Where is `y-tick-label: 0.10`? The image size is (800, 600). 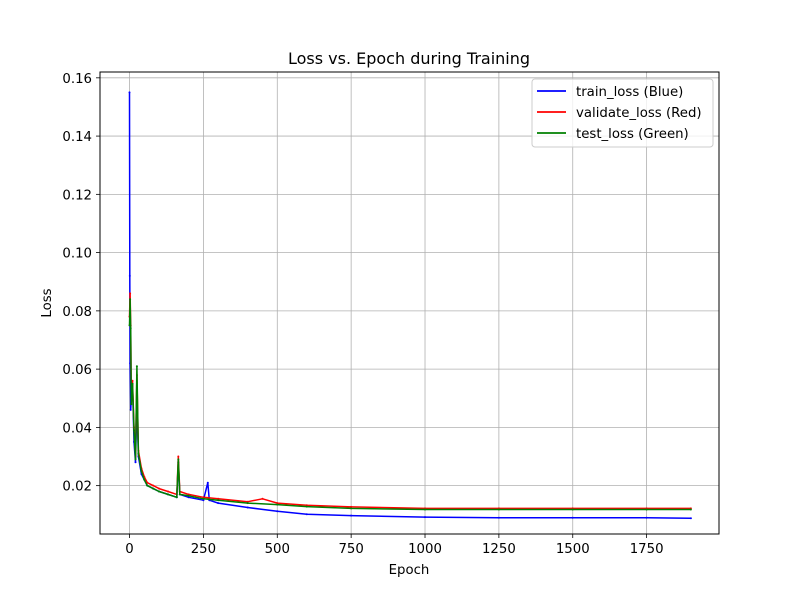
y-tick-label: 0.10 is located at coordinates (77, 254).